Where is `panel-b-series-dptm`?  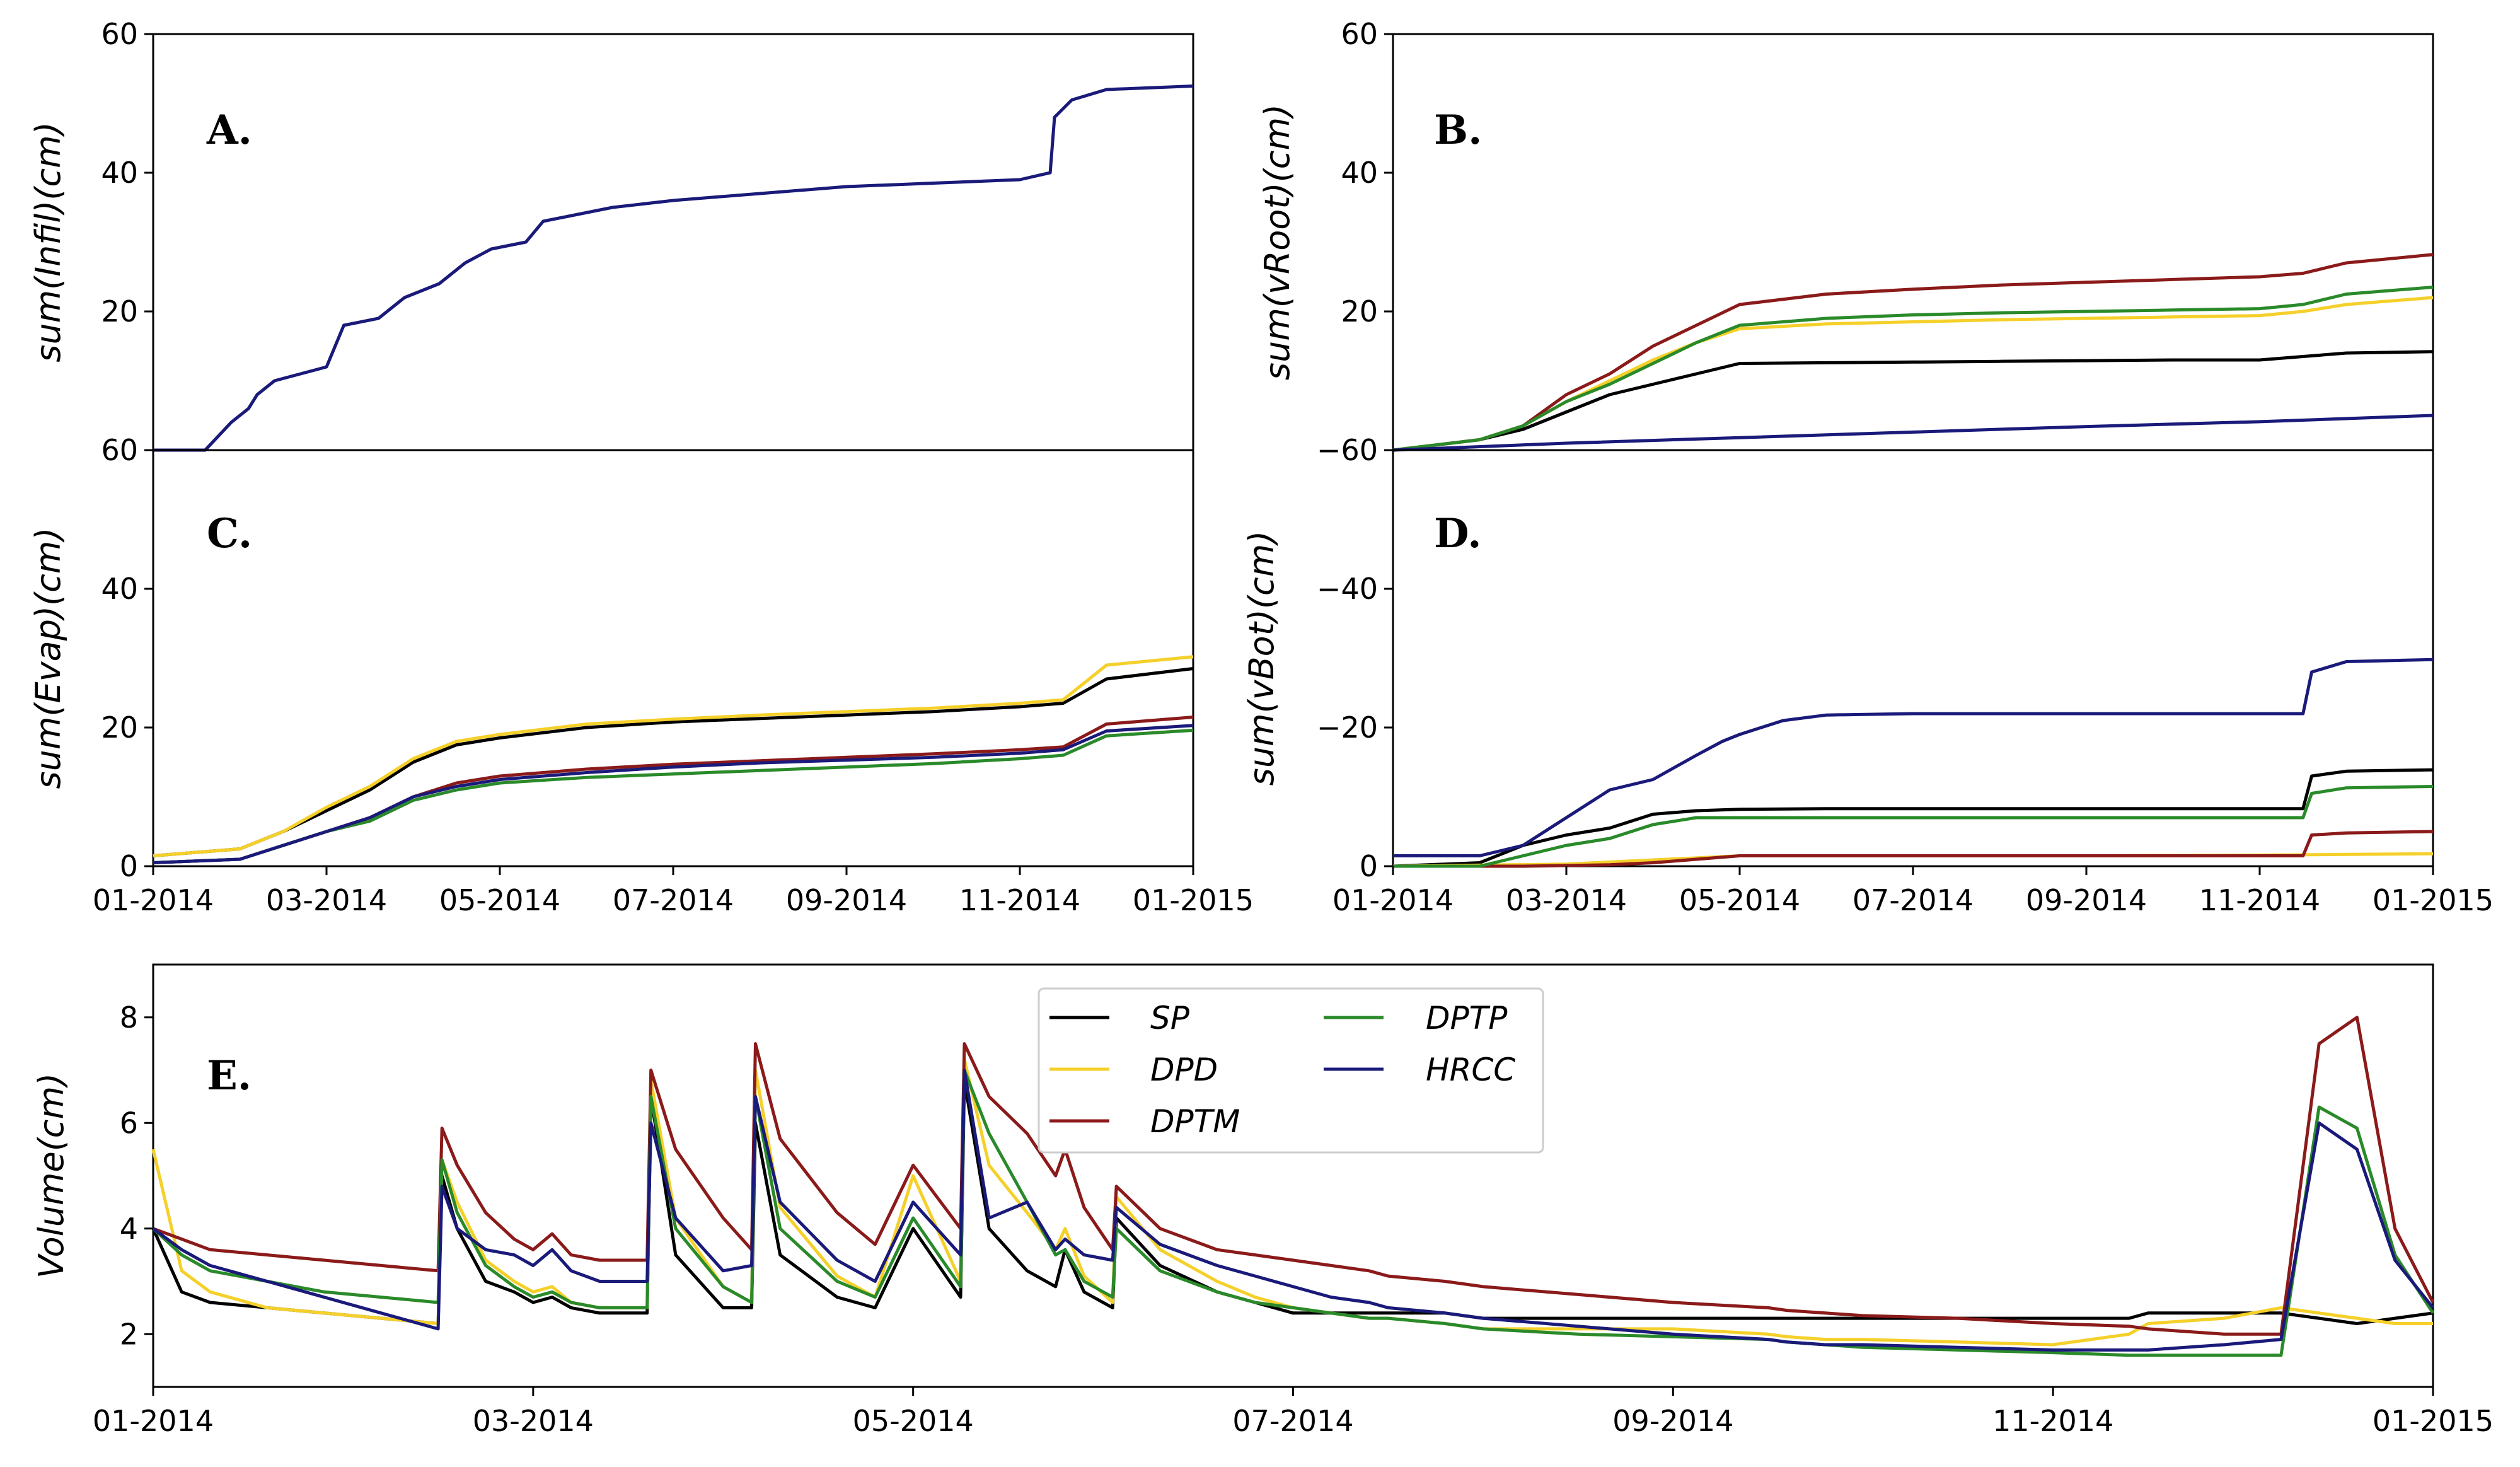
panel-b-series-dptm is located at coordinates (1913, 352).